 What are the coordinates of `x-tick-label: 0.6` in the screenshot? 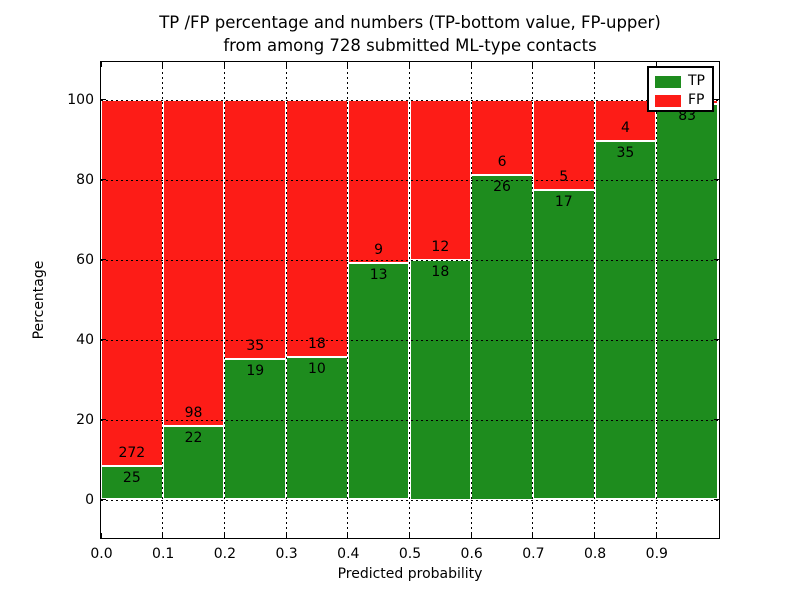 It's located at (471, 554).